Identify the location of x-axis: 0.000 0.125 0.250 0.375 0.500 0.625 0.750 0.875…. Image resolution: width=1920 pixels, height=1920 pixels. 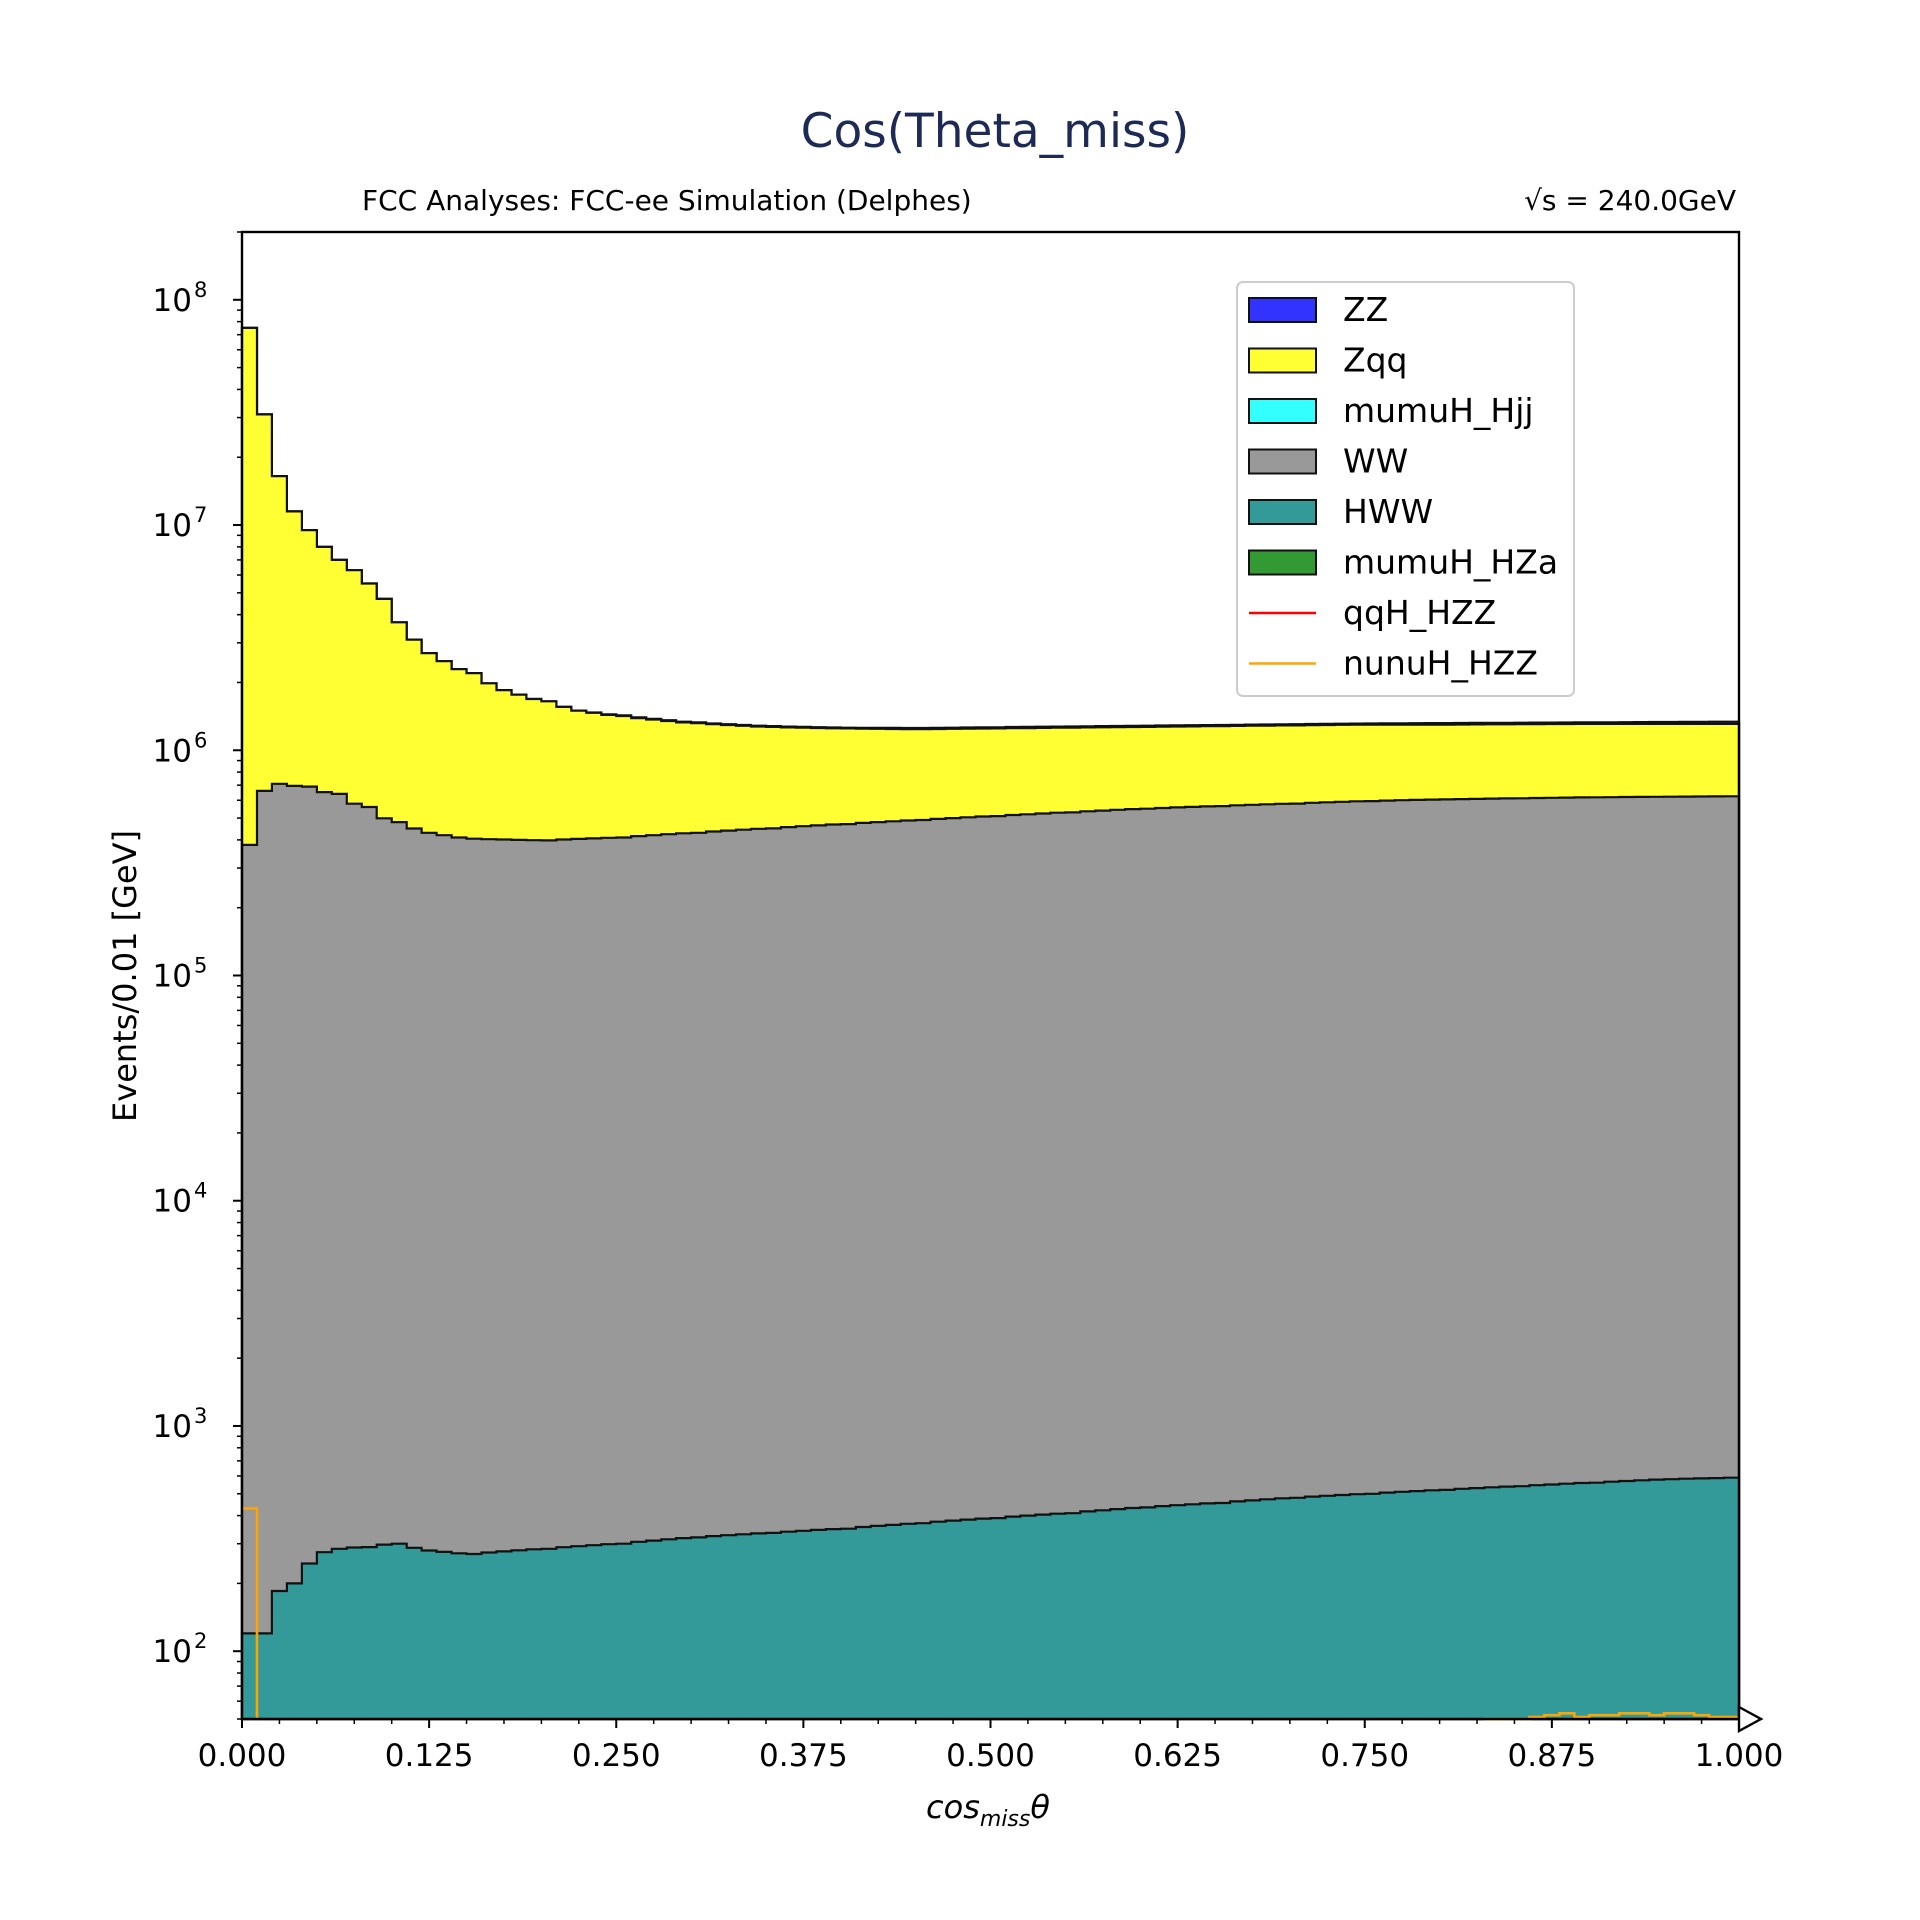
(991, 1746).